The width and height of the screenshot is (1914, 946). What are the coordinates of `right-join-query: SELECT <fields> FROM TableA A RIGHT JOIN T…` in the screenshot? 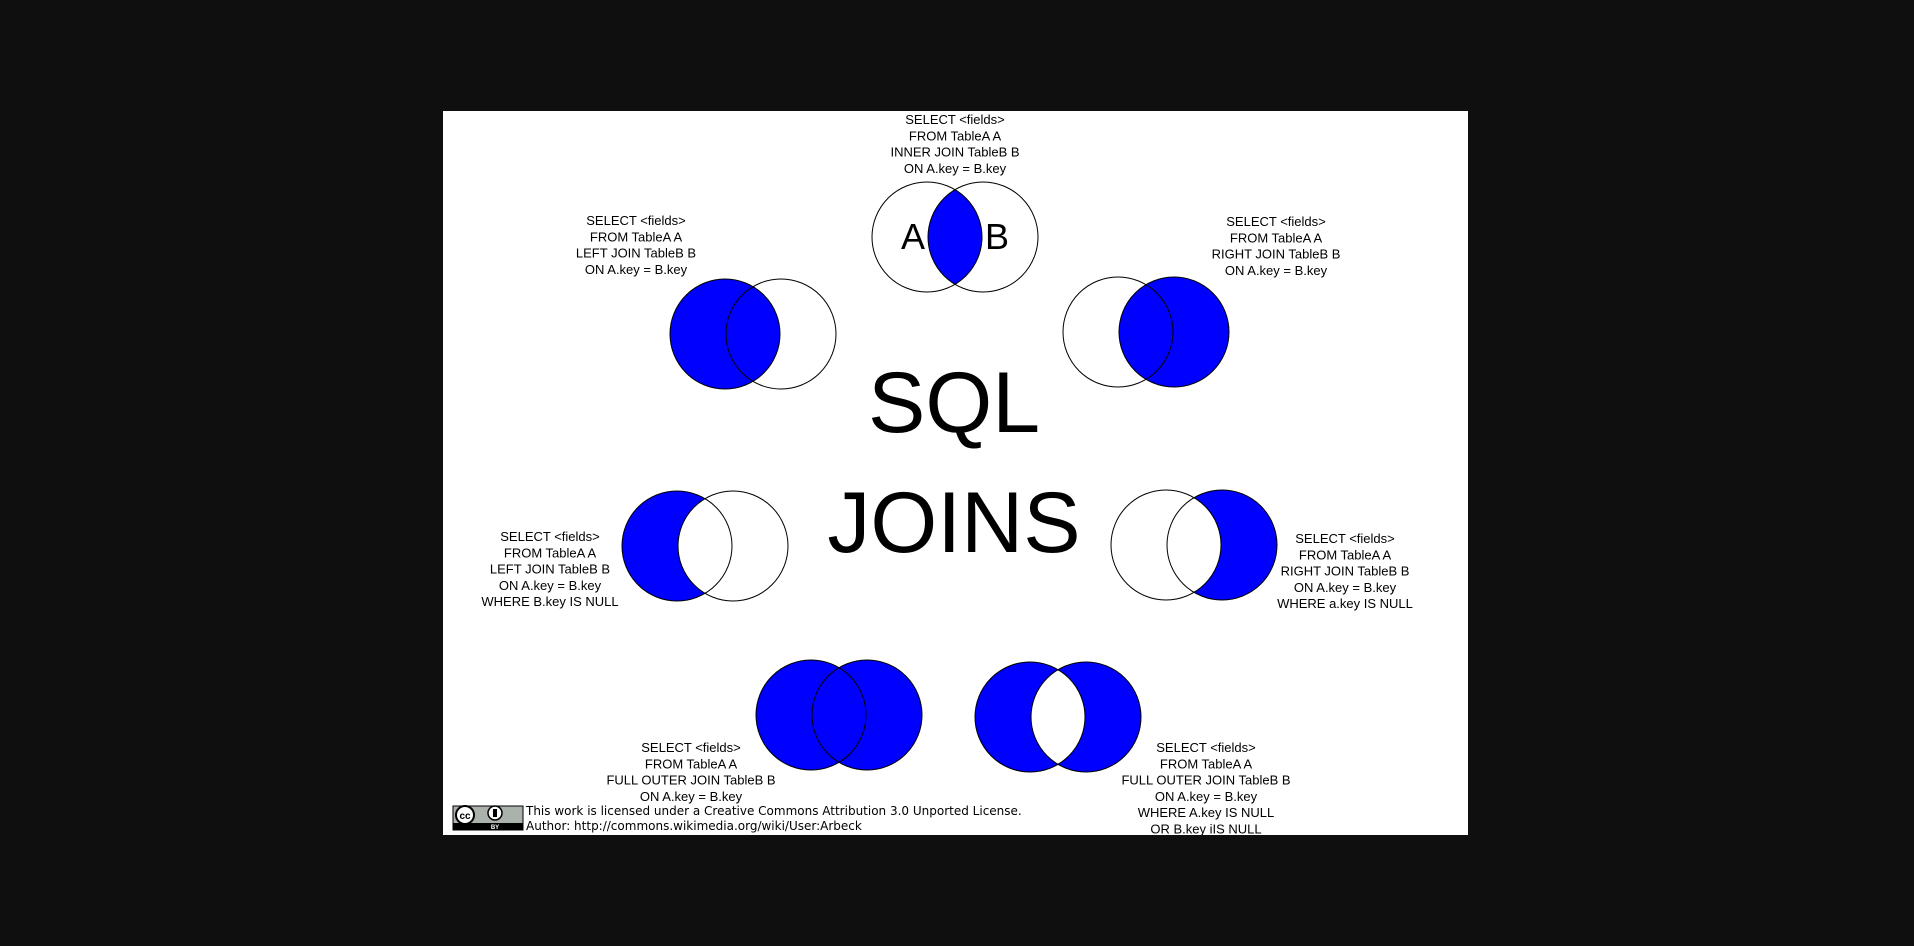 It's located at (1276, 246).